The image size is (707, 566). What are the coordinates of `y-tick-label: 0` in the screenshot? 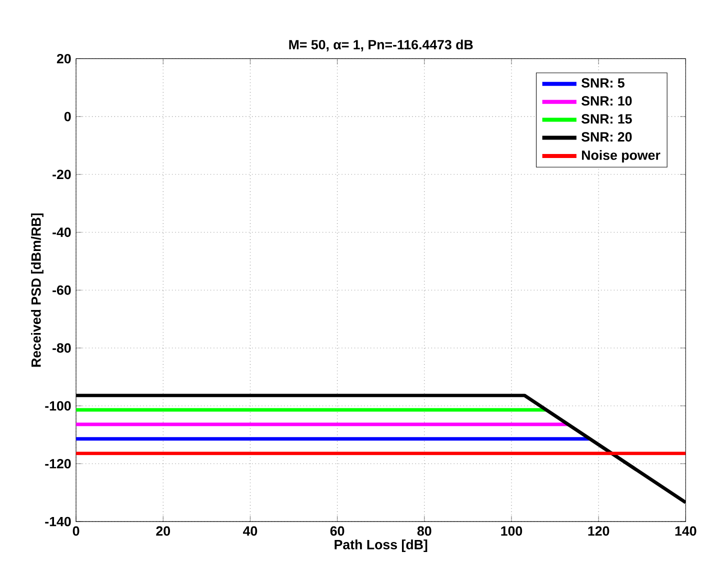 It's located at (67, 117).